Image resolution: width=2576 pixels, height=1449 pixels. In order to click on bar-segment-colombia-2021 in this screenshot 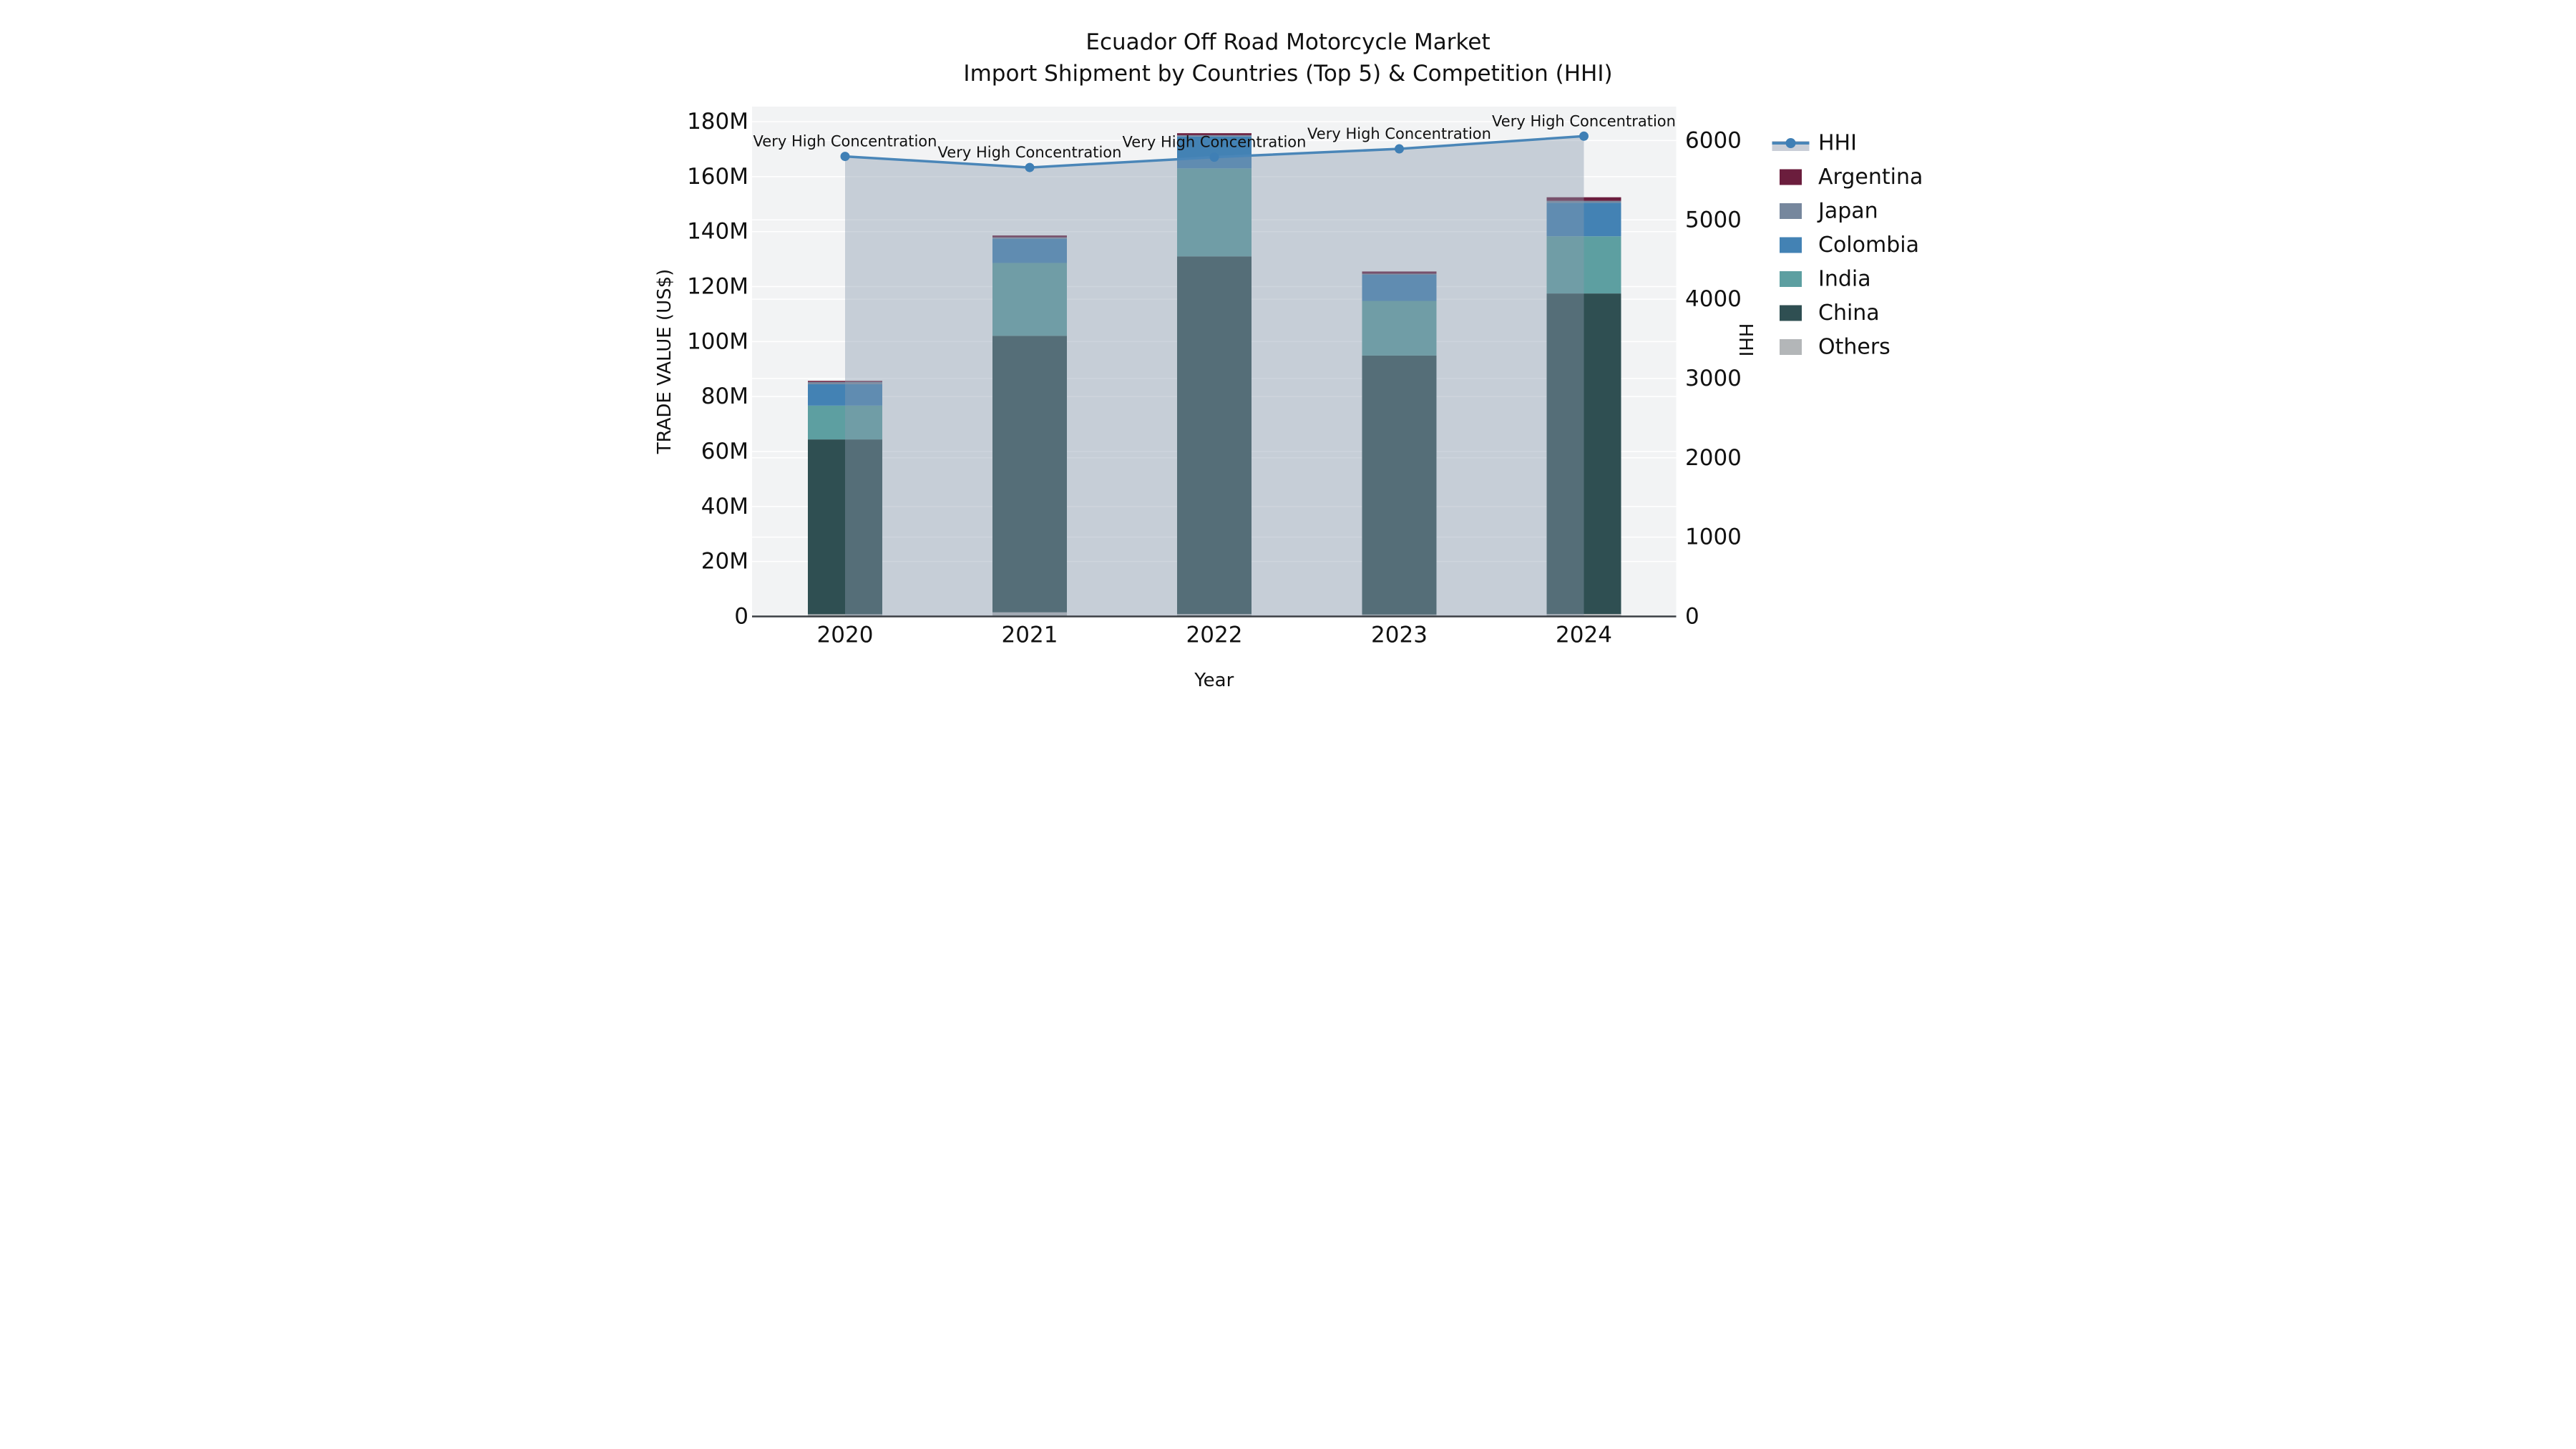, I will do `click(1029, 250)`.